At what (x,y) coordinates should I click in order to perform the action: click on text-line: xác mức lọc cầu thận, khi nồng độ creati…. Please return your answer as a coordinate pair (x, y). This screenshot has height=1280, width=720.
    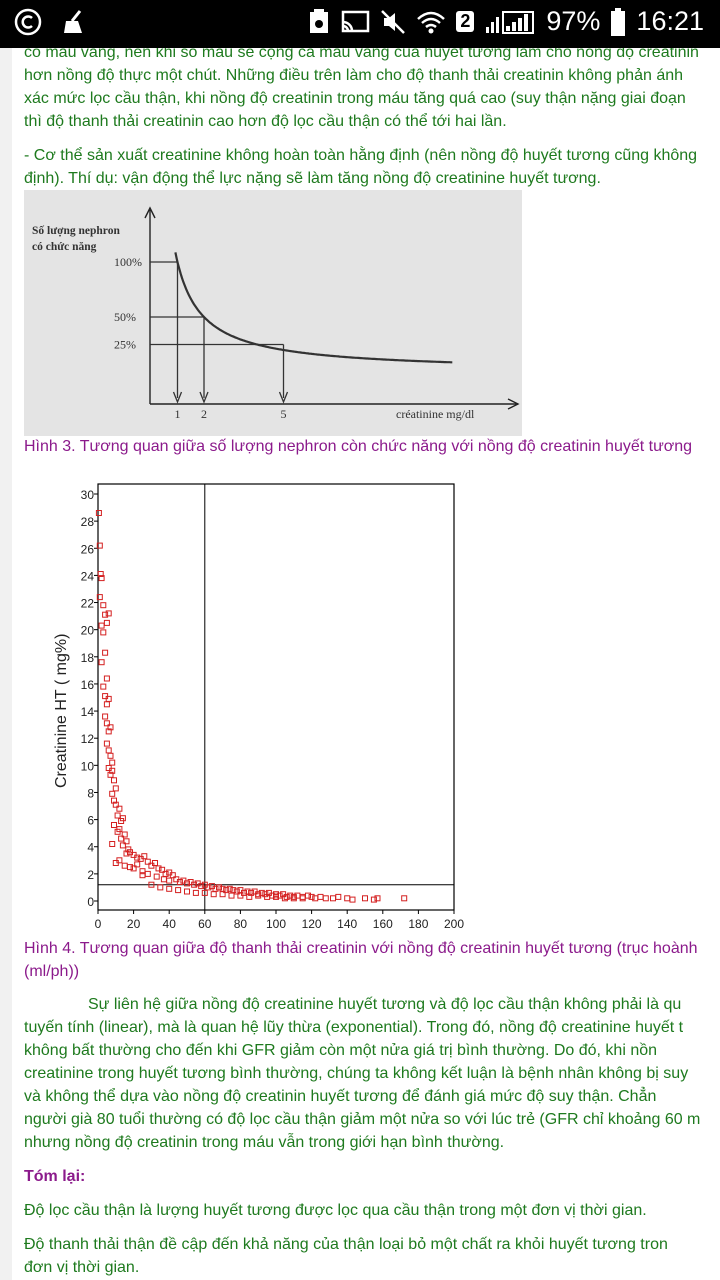
    Looking at the image, I should click on (355, 98).